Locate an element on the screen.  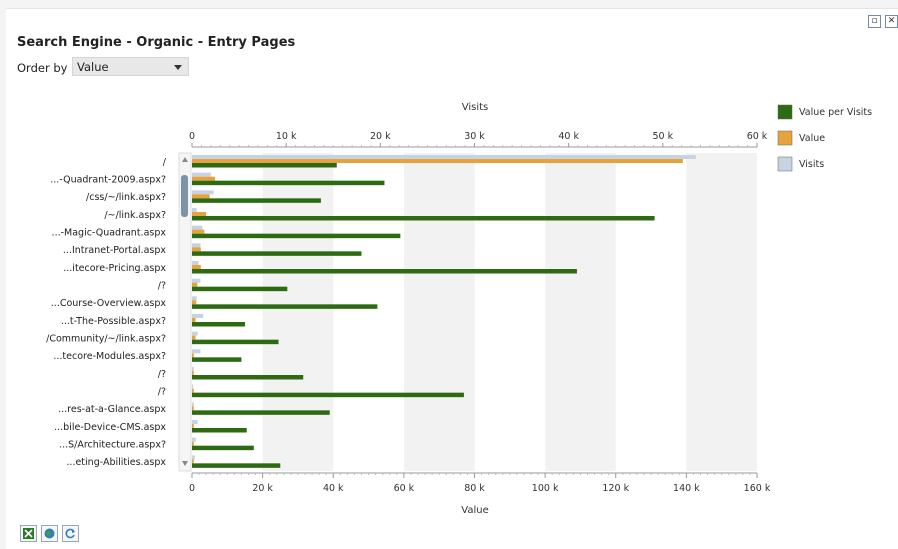
category-label: ...-Magic-Quadrant.aspx is located at coordinates (109, 233).